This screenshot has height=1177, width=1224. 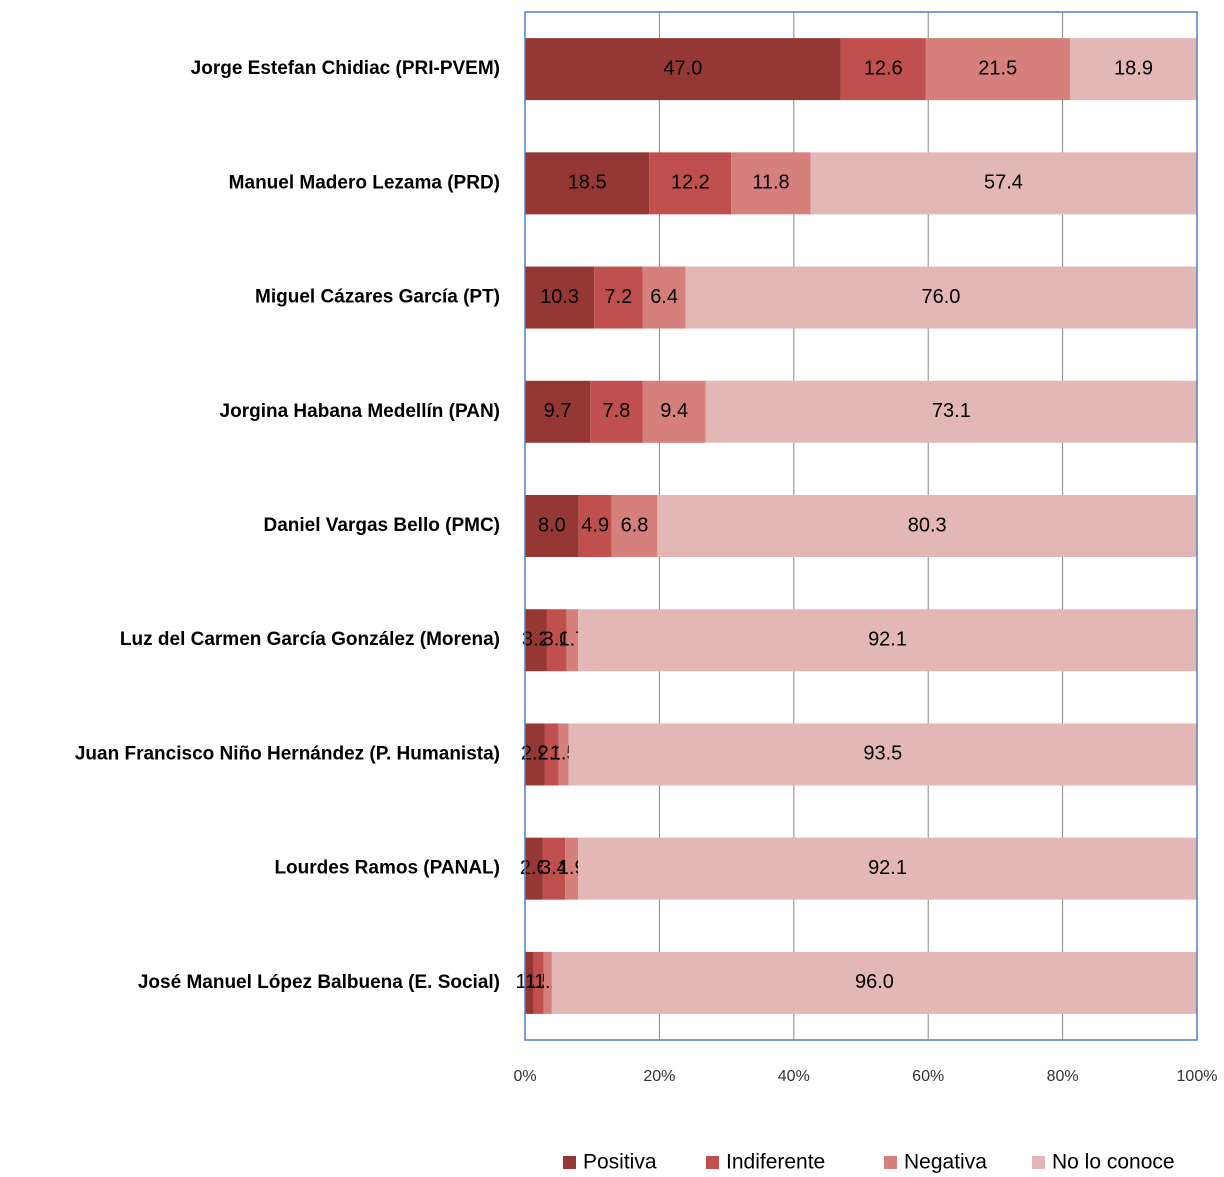 I want to click on data-label: 7.8, so click(x=616, y=411).